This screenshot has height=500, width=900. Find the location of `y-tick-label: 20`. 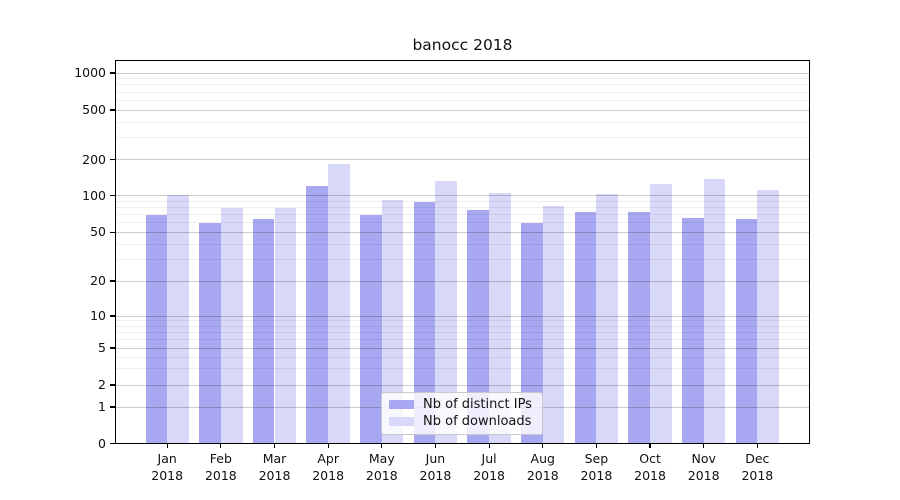

y-tick-label: 20 is located at coordinates (98, 280).